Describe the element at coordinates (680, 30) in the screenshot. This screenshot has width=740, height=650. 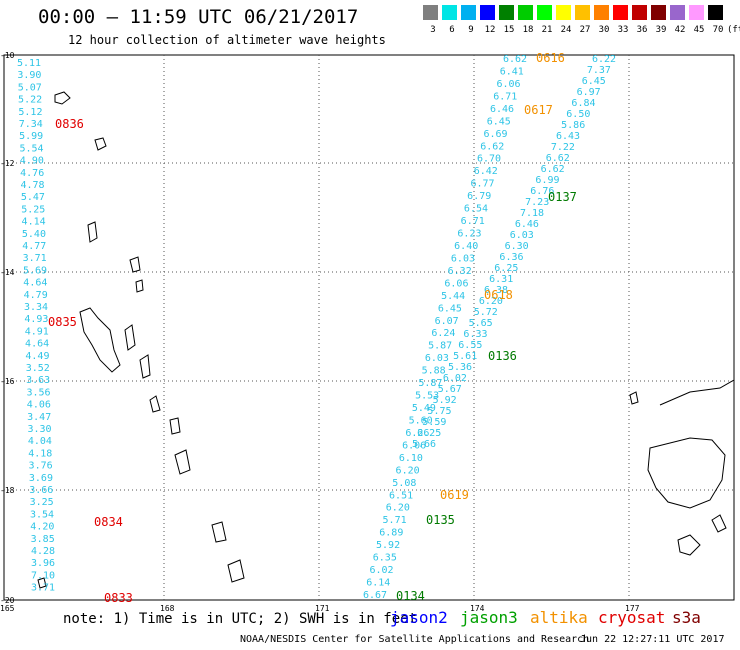
I see `color-scale-label: 42` at that location.